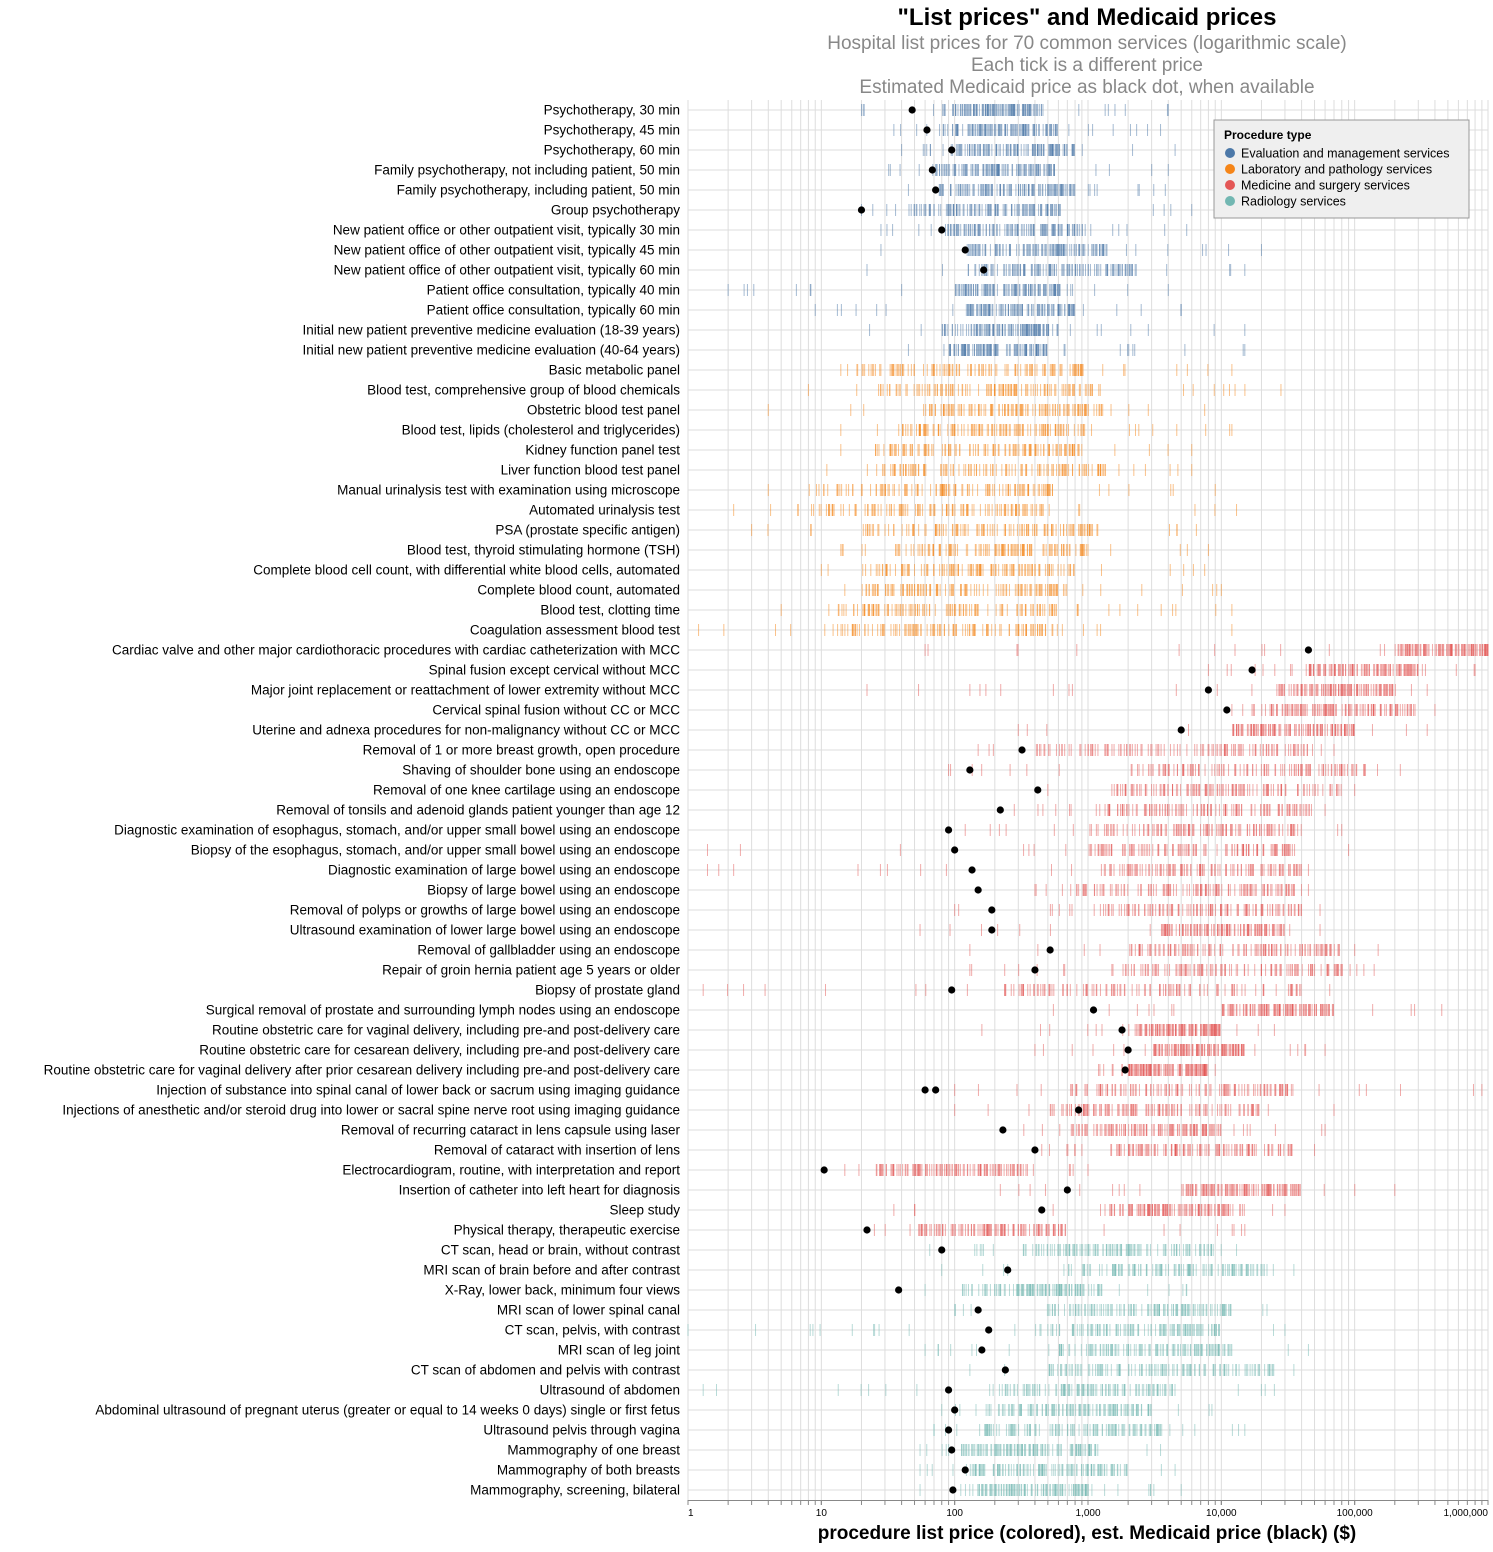 The width and height of the screenshot is (1493, 1552). Describe the element at coordinates (1087, 17) in the screenshot. I see `chart-title: "List prices" and Medicaid prices` at that location.